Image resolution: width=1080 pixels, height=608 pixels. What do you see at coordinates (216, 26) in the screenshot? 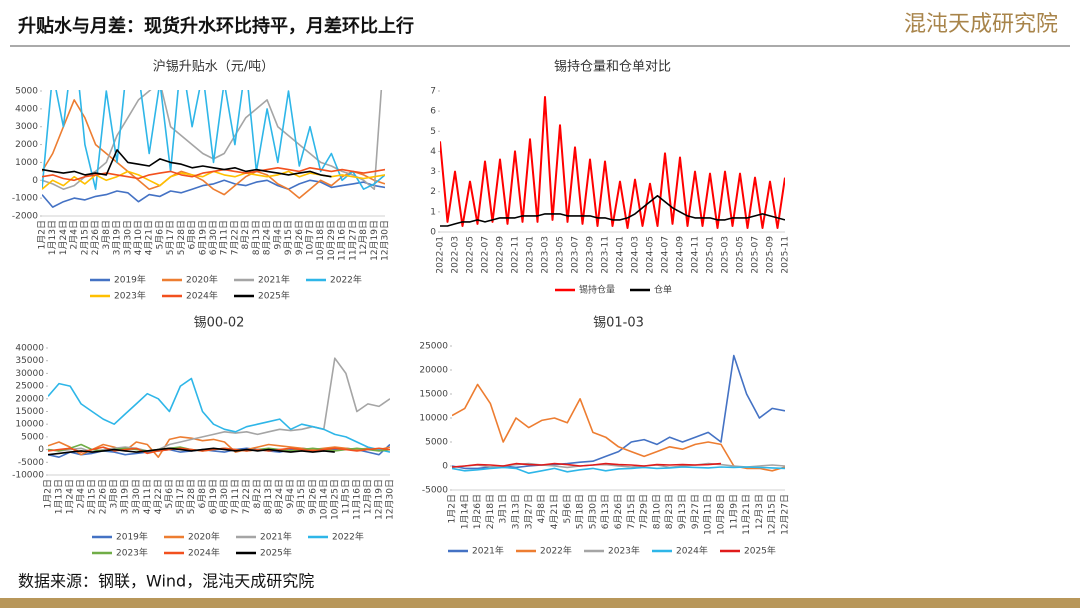
I see `page-title: 升贴水与月差：现货升水环比持平，月差环比上行` at bounding box center [216, 26].